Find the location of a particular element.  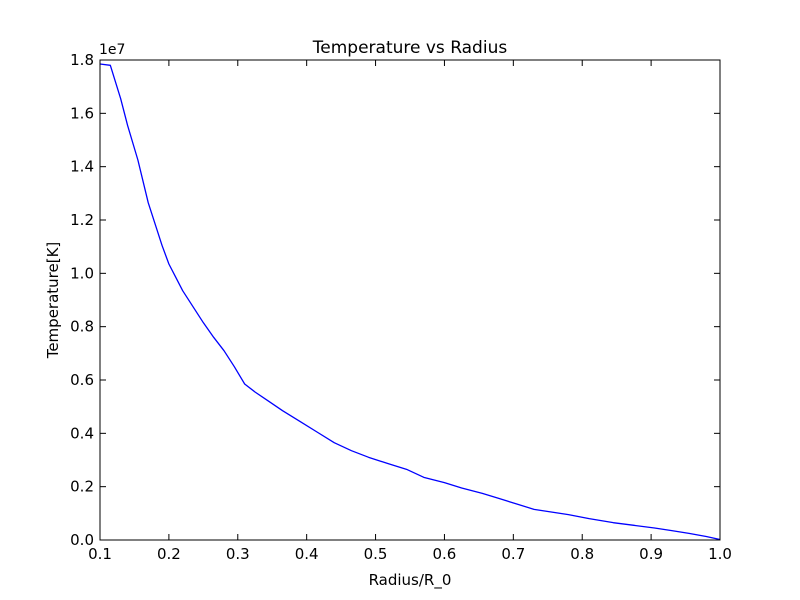

x-tick-label: 0.2 is located at coordinates (169, 554).